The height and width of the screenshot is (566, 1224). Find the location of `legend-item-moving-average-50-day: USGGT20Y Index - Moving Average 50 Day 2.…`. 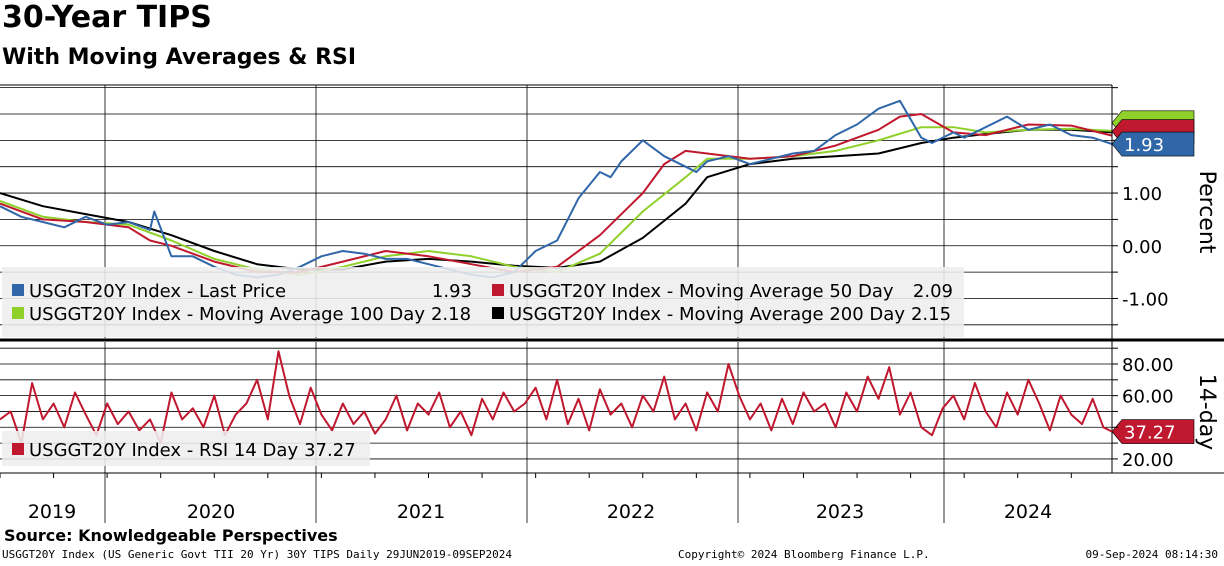

legend-item-moving-average-50-day: USGGT20Y Index - Moving Average 50 Day 2.… is located at coordinates (722, 291).